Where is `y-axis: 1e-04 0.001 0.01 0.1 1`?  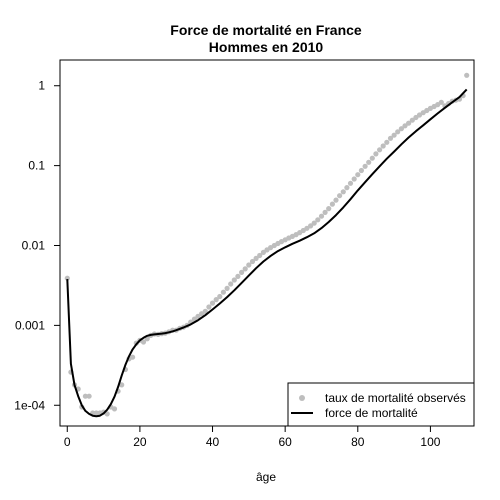 y-axis: 1e-04 0.001 0.01 0.1 1 is located at coordinates (37, 245).